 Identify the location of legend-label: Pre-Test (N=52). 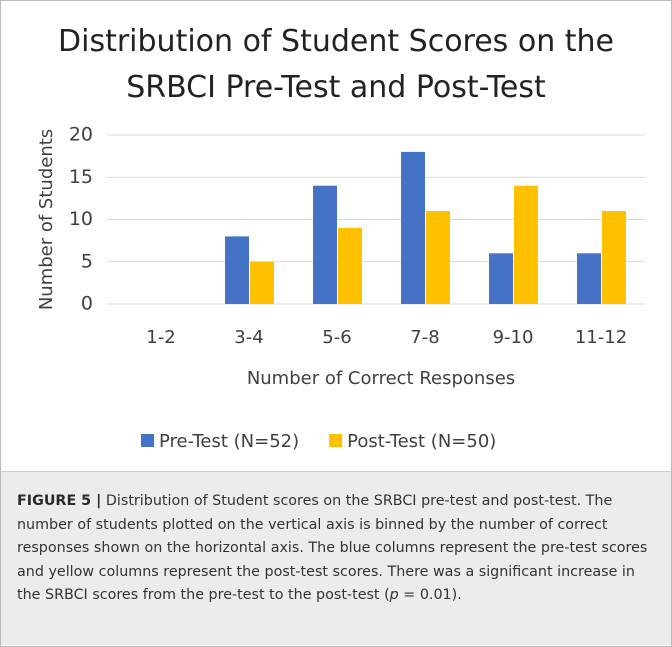
(229, 441).